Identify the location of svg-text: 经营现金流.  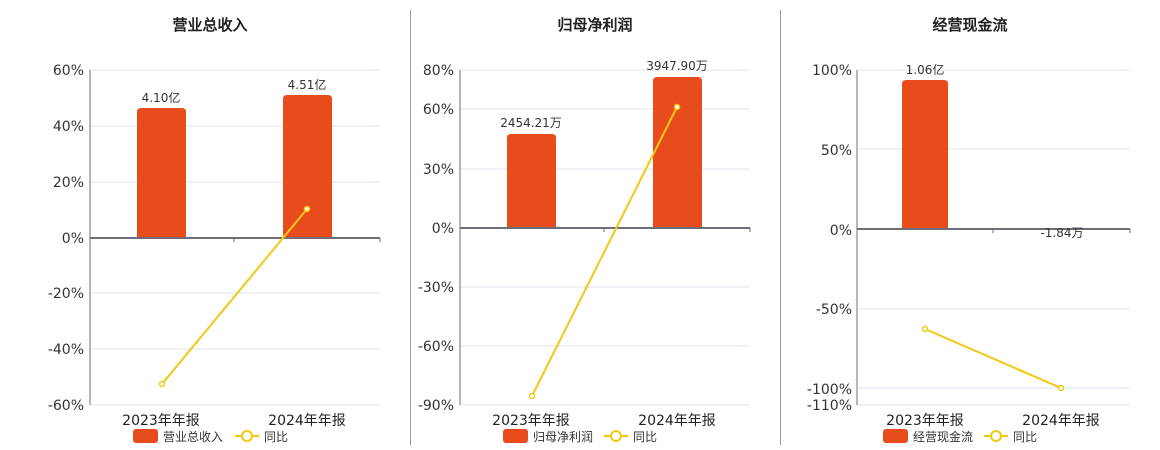
(943, 436).